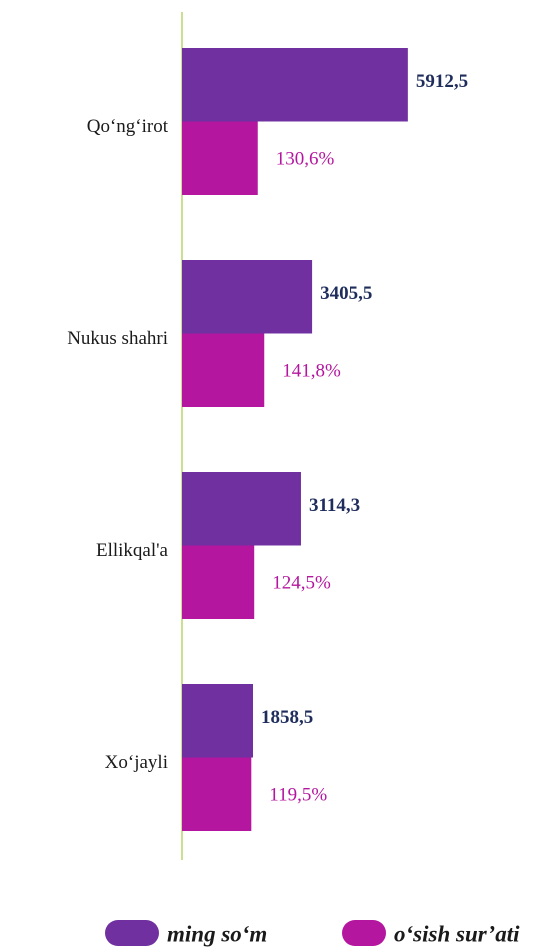 The image size is (553, 950). What do you see at coordinates (457, 933) in the screenshot?
I see `legend-label: o‘sish sur’ati` at bounding box center [457, 933].